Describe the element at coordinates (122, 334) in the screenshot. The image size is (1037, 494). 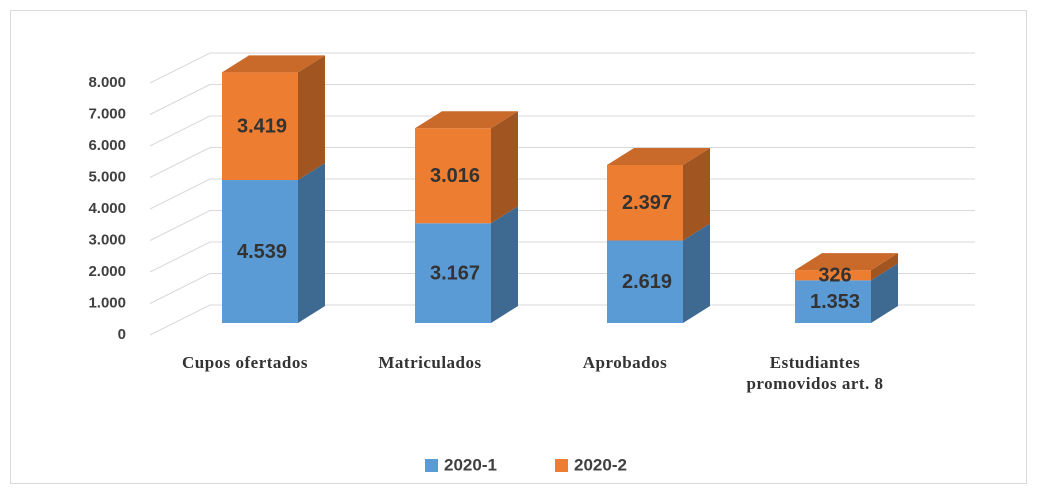
I see `y-tick-label: 0` at that location.